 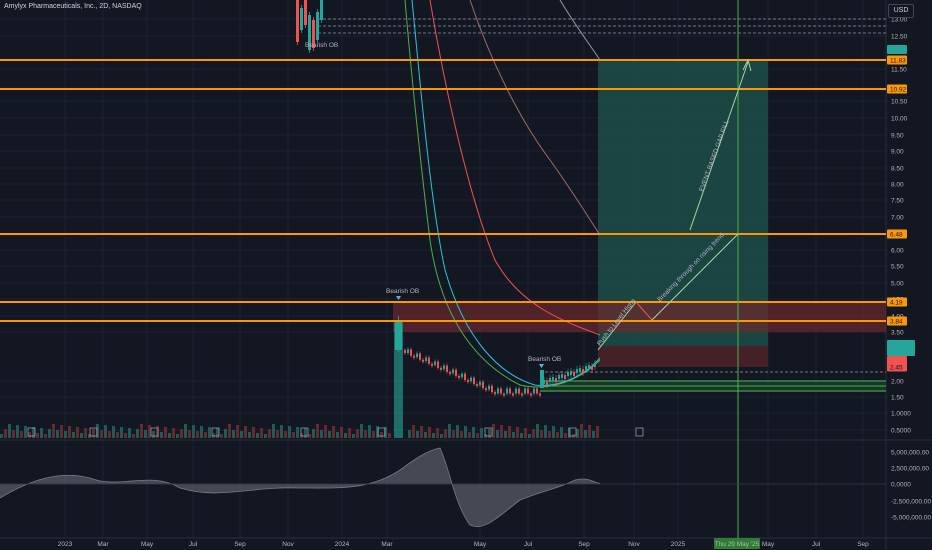 I want to click on price-tick-label: 1.50, so click(x=897, y=398).